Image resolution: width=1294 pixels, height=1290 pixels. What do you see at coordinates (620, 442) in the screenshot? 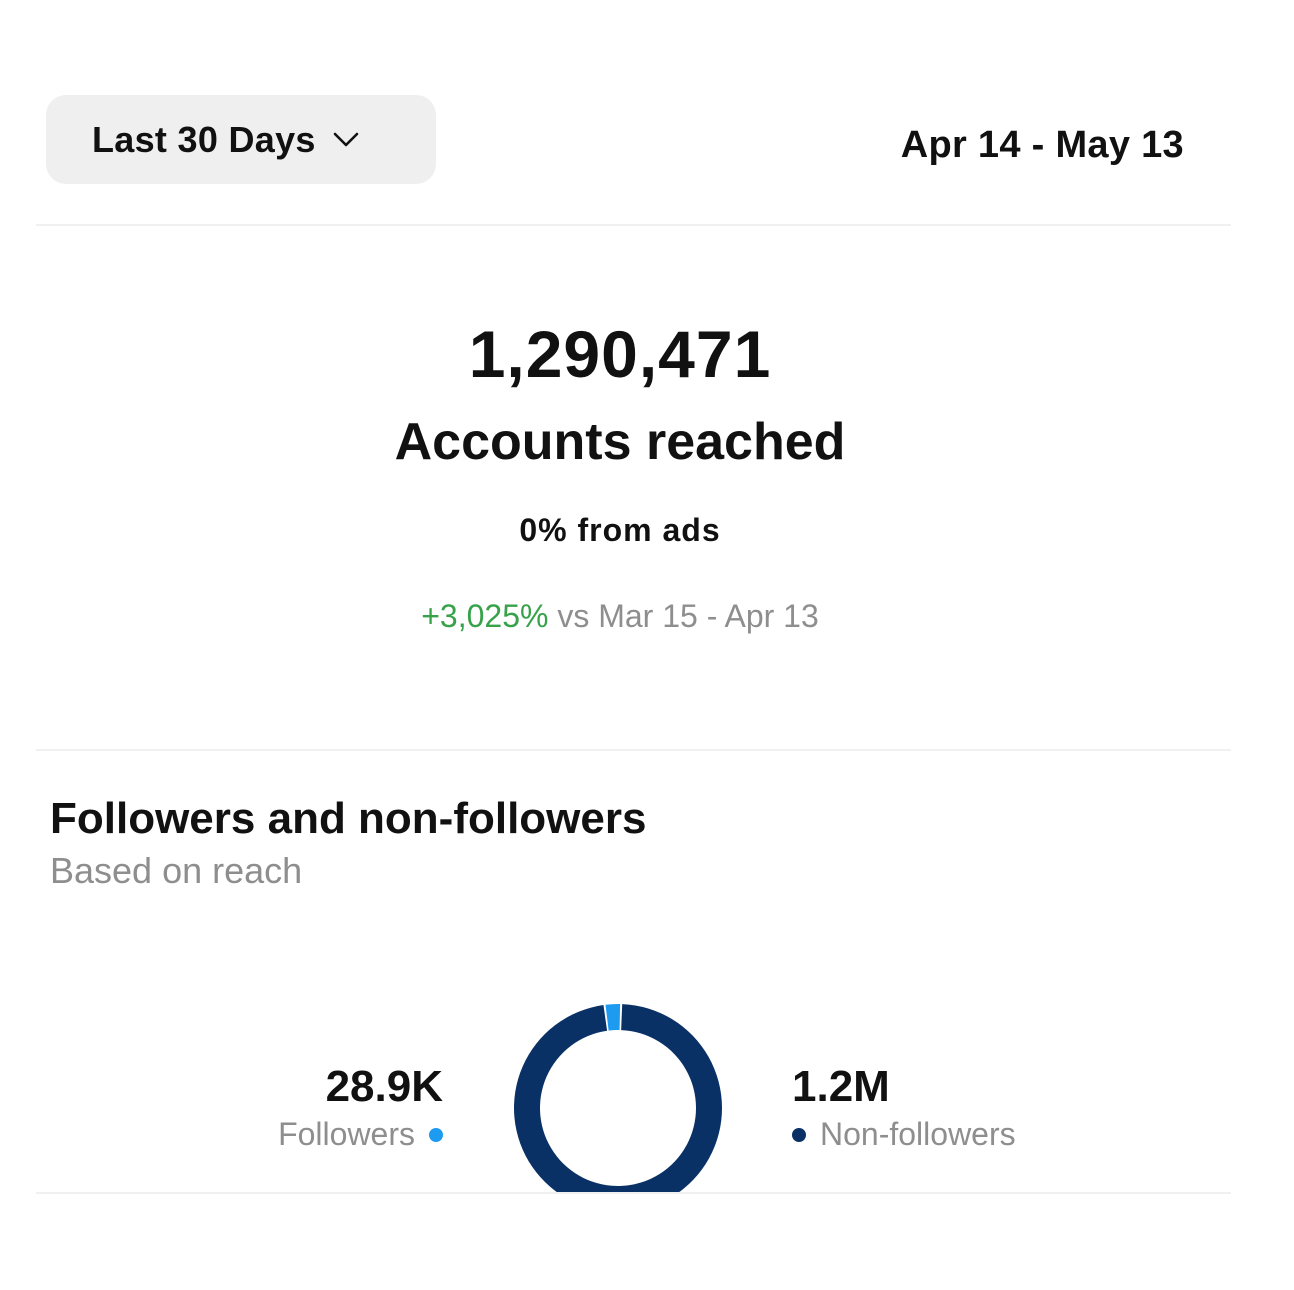
I see `accounts-reached-label: Accounts reached` at bounding box center [620, 442].